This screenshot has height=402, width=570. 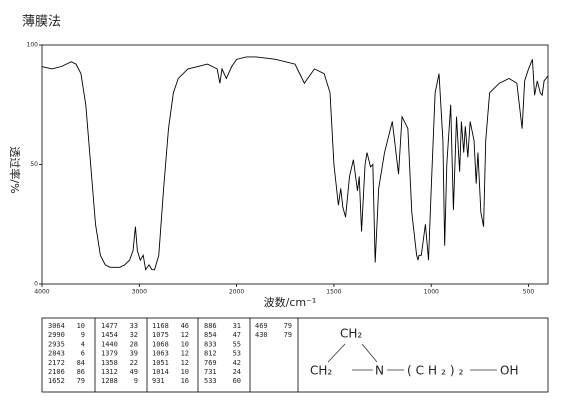 I want to click on peak-transmittance: 46, so click(x=185, y=326).